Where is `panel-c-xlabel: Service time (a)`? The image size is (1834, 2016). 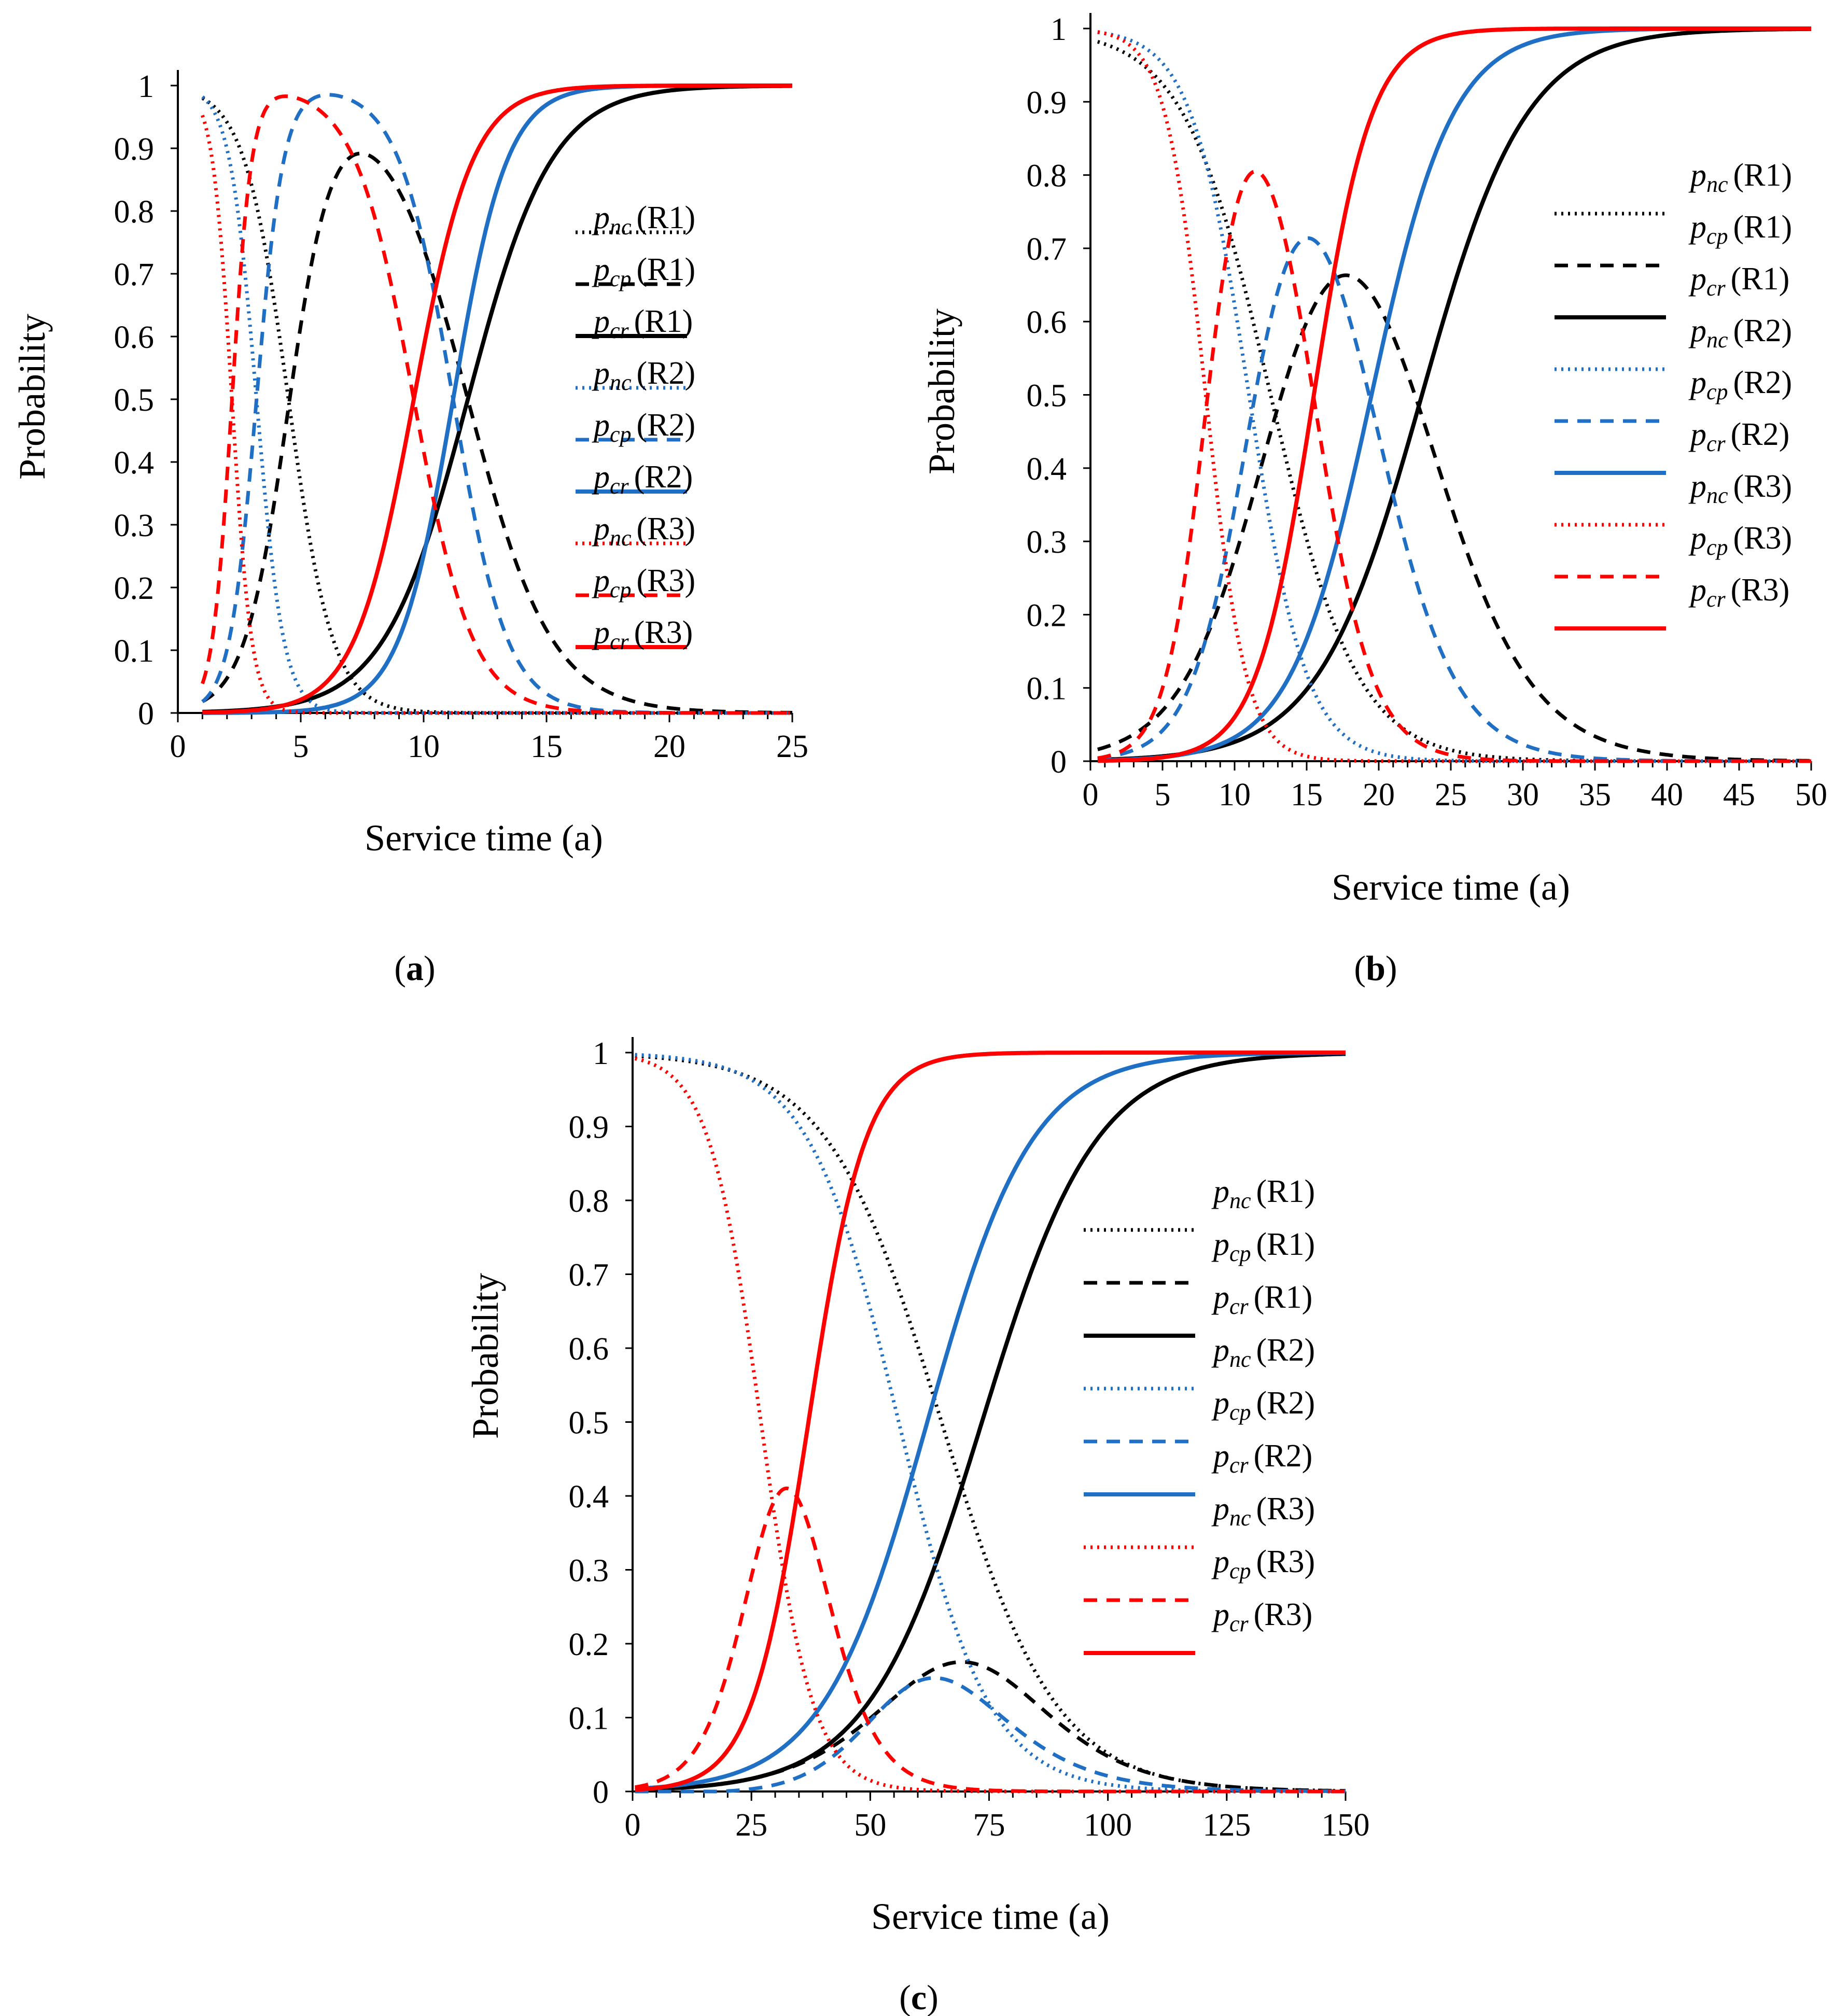
panel-c-xlabel: Service time (a) is located at coordinates (990, 1916).